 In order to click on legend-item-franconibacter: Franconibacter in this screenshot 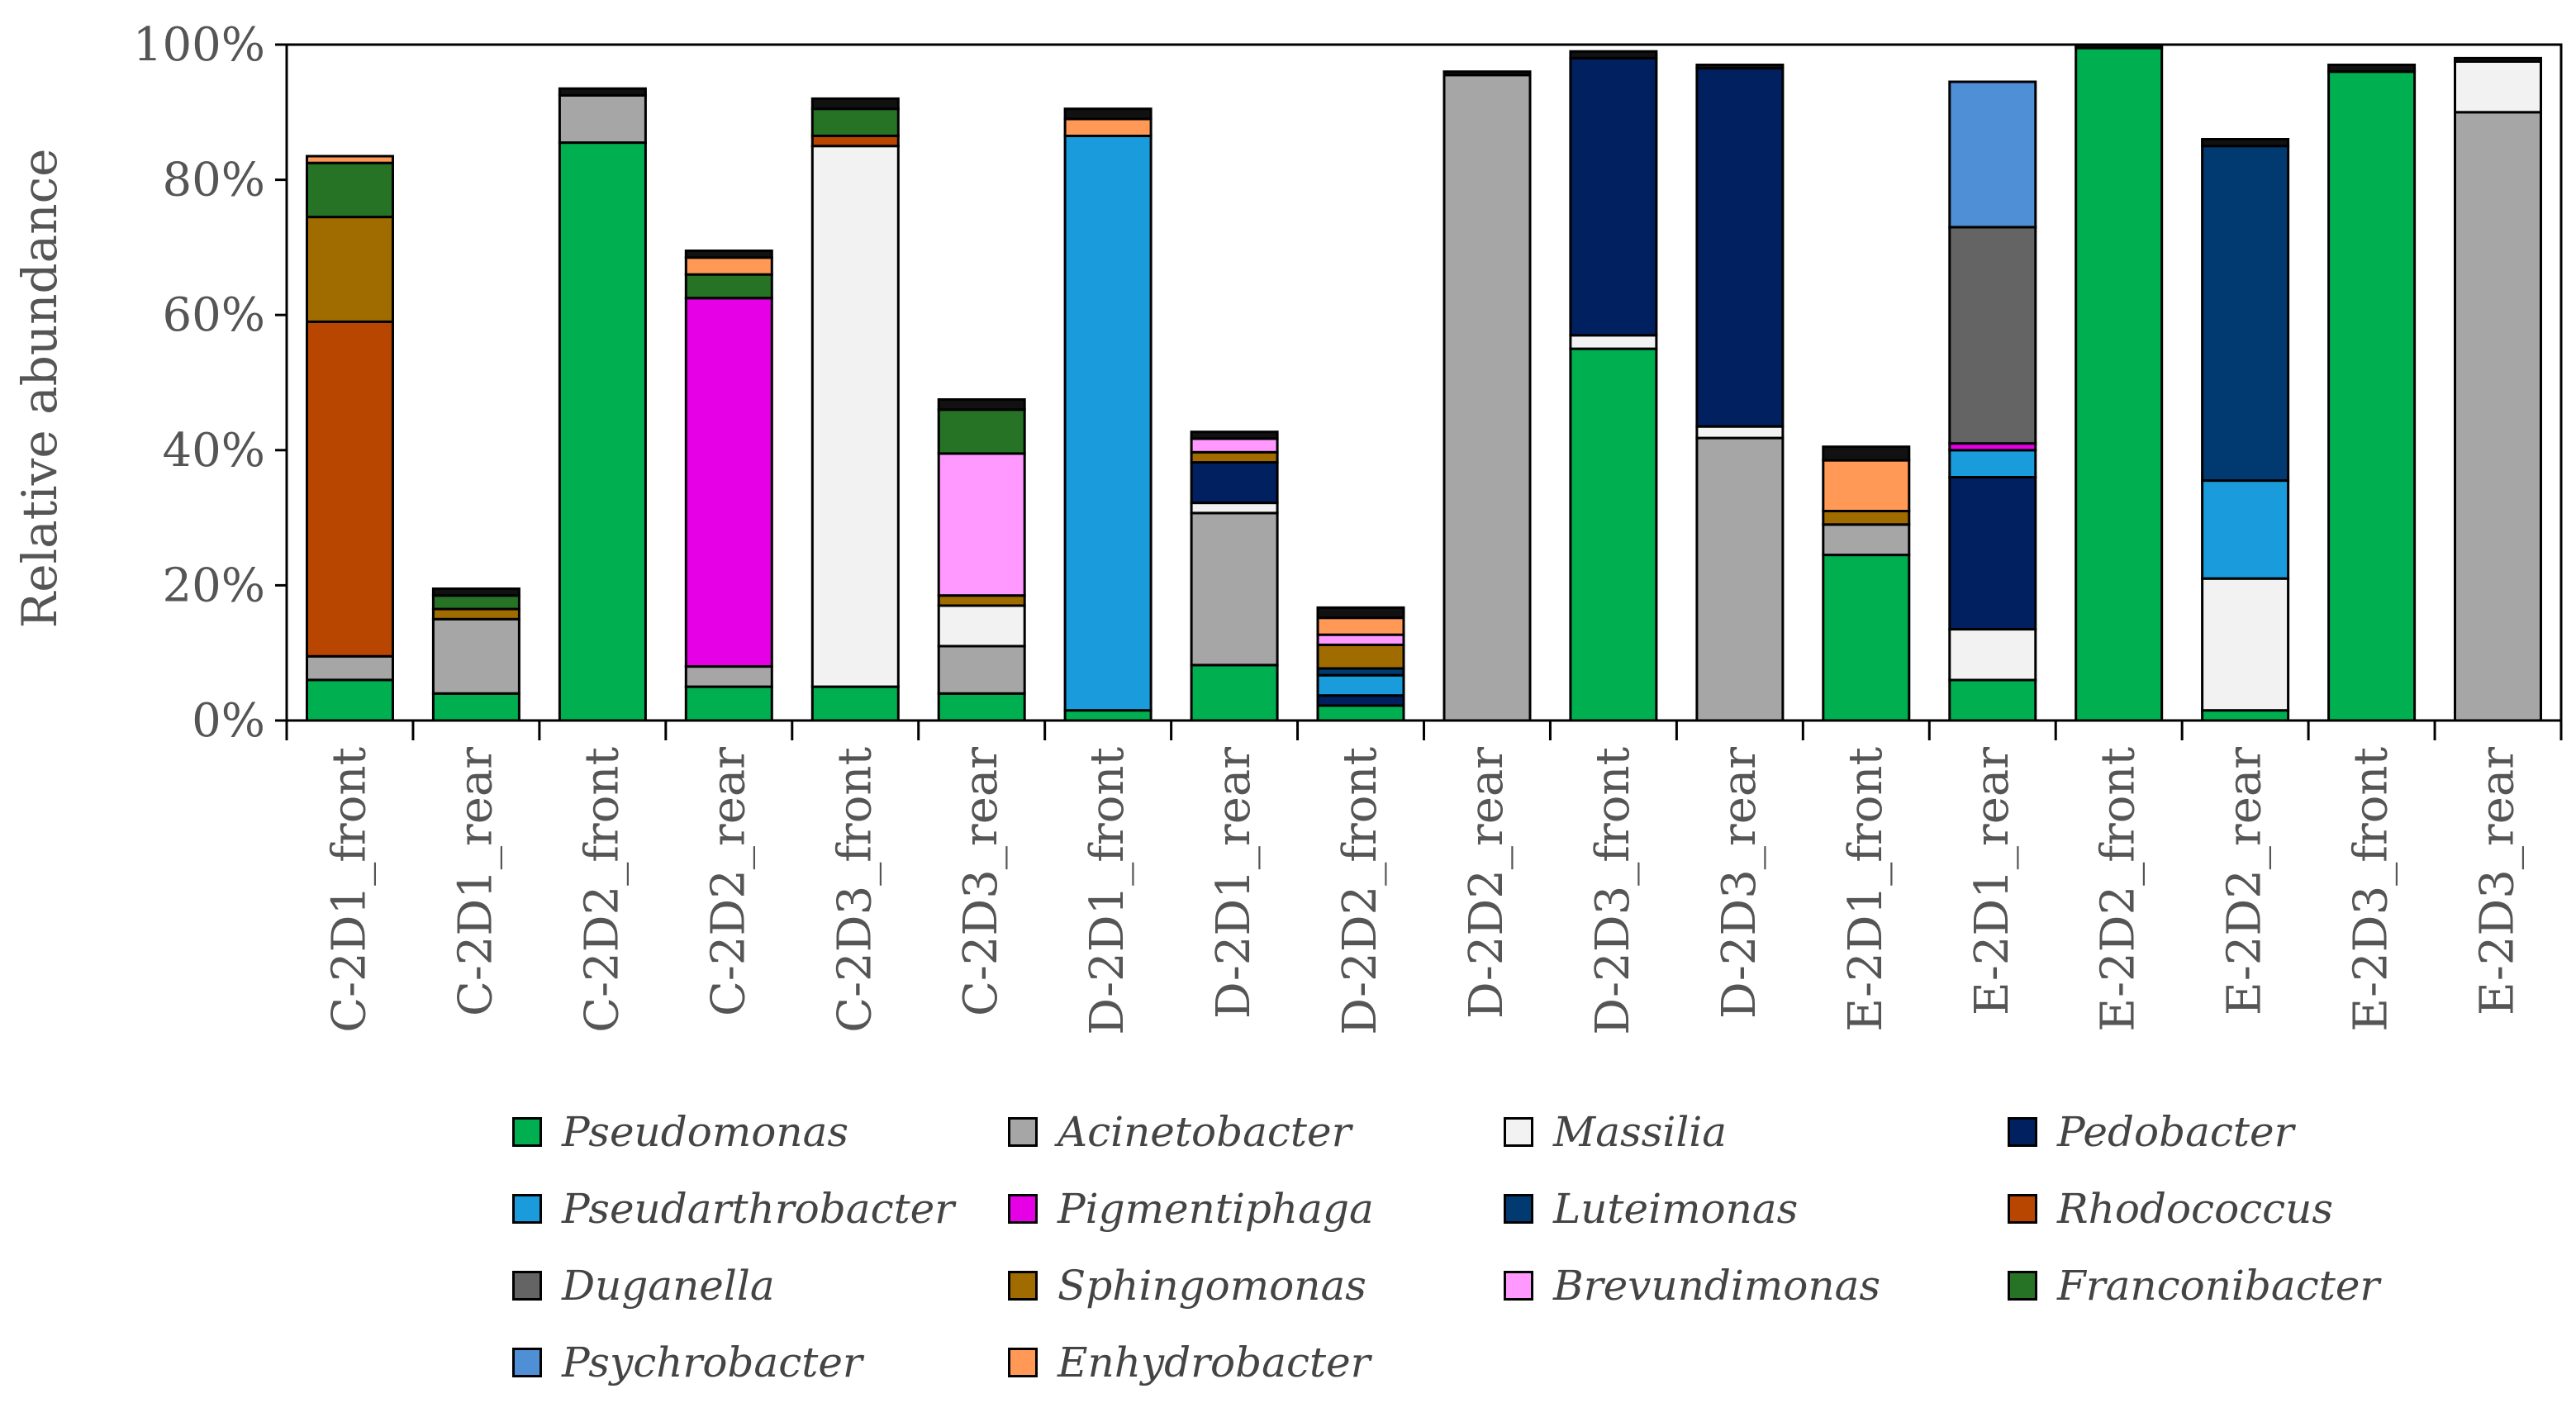, I will do `click(2193, 1285)`.